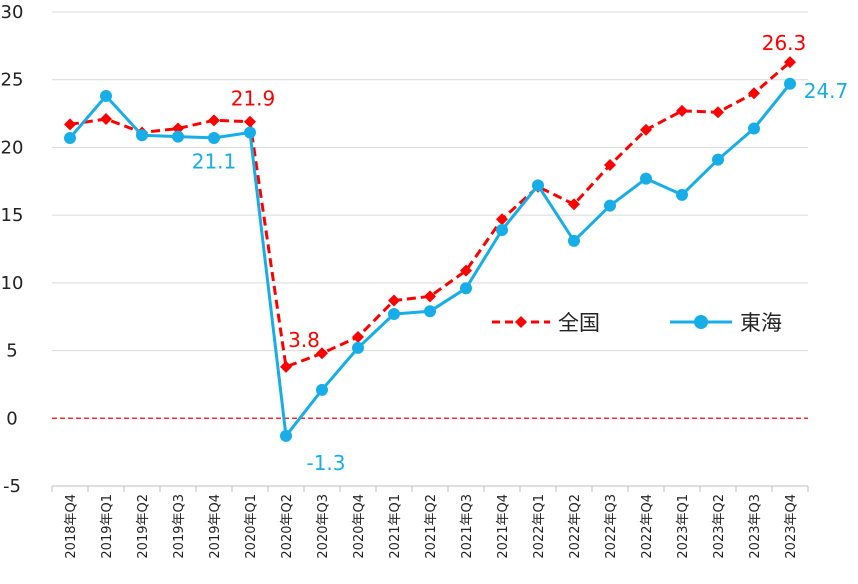  I want to click on x-tick-label: 2020年Q4, so click(359, 526).